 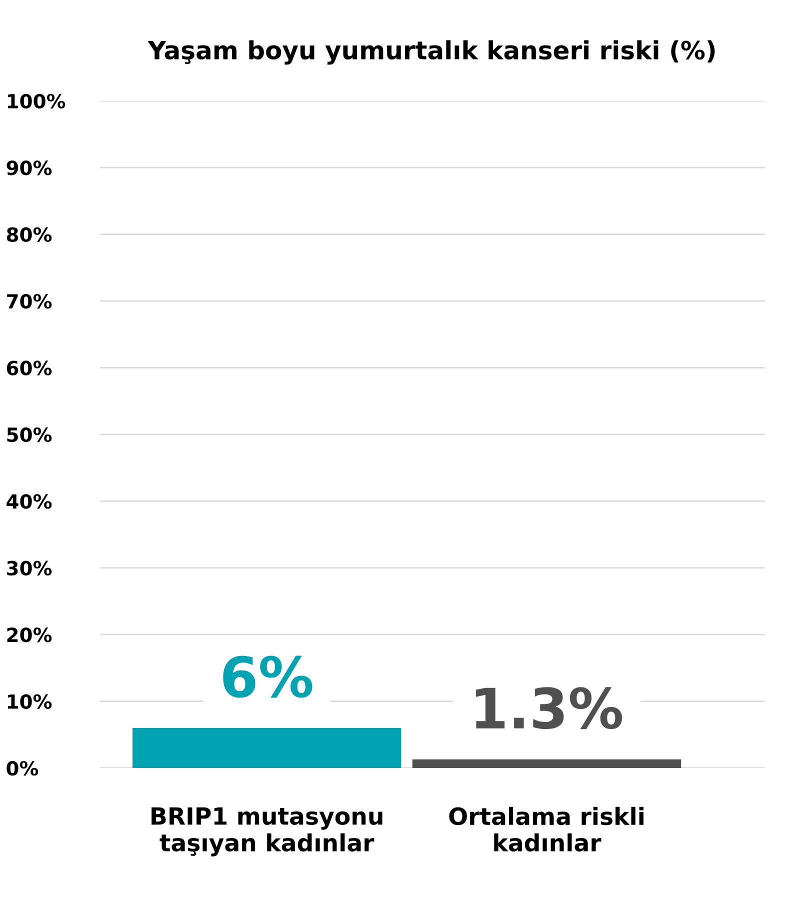 I want to click on data-label: 1.3%, so click(x=549, y=708).